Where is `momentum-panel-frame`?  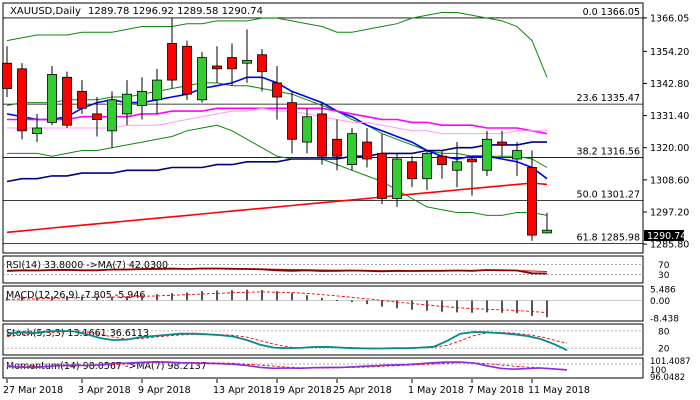 momentum-panel-frame is located at coordinates (323, 368).